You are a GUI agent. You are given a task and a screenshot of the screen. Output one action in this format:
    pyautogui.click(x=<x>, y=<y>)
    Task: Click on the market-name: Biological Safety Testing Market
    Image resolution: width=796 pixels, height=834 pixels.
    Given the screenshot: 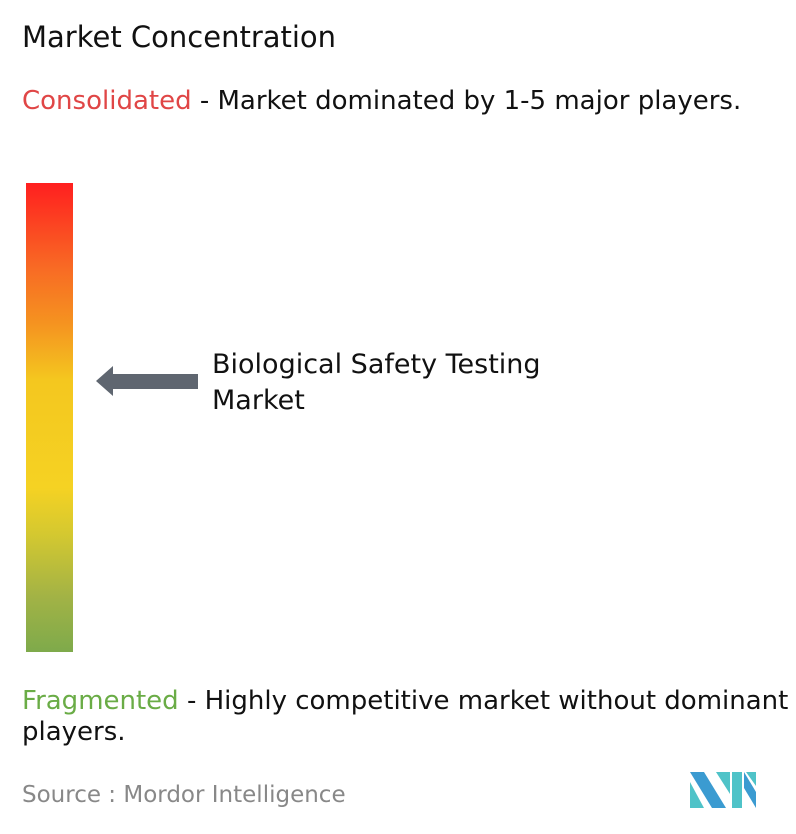 What is the action you would take?
    pyautogui.click(x=376, y=382)
    